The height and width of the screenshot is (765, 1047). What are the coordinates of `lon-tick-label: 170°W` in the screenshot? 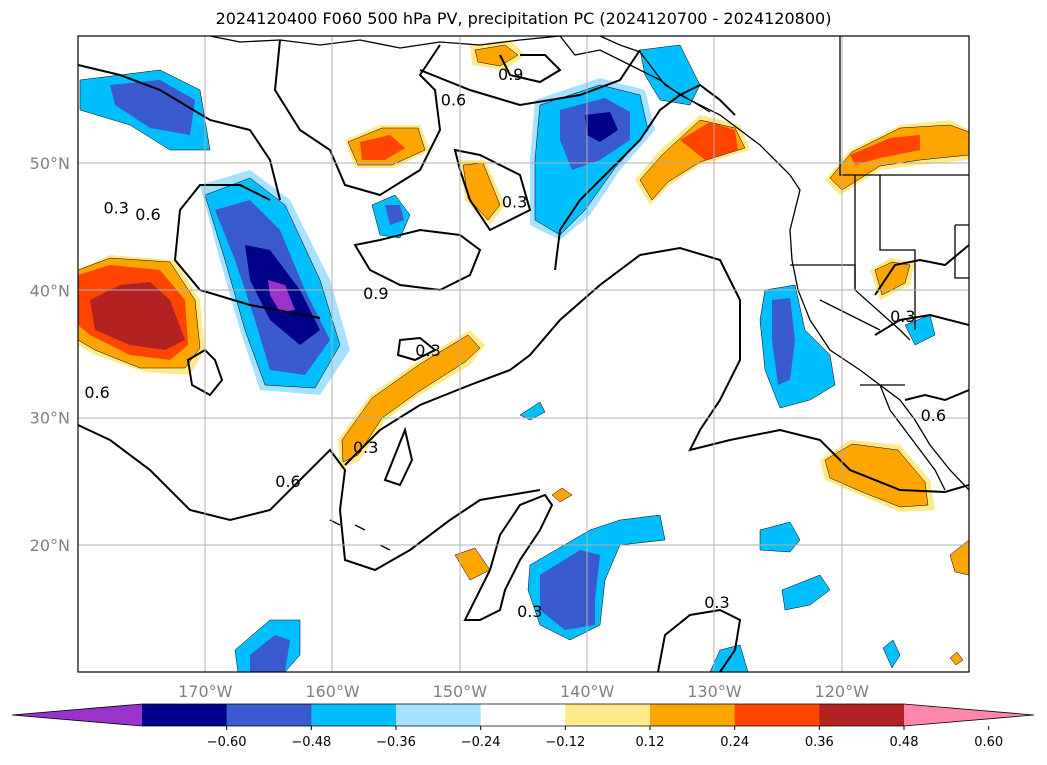 It's located at (205, 691).